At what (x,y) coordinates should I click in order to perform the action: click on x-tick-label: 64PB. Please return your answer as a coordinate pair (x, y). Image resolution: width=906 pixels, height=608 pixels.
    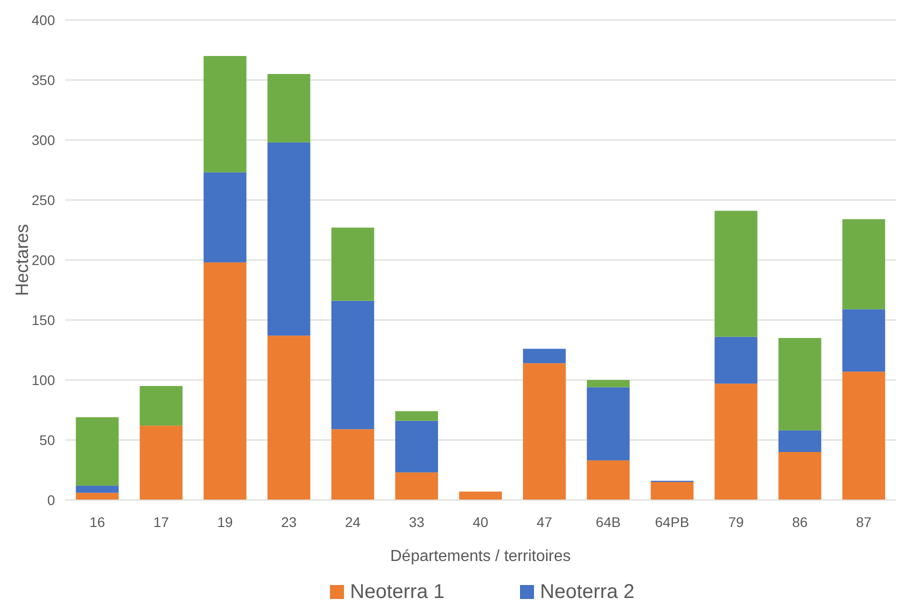
    Looking at the image, I should click on (672, 522).